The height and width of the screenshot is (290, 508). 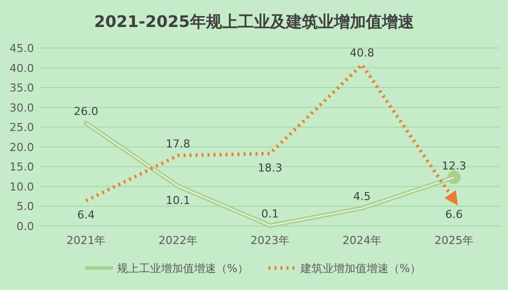 What do you see at coordinates (25, 207) in the screenshot?
I see `y-tick-label: 5.0` at bounding box center [25, 207].